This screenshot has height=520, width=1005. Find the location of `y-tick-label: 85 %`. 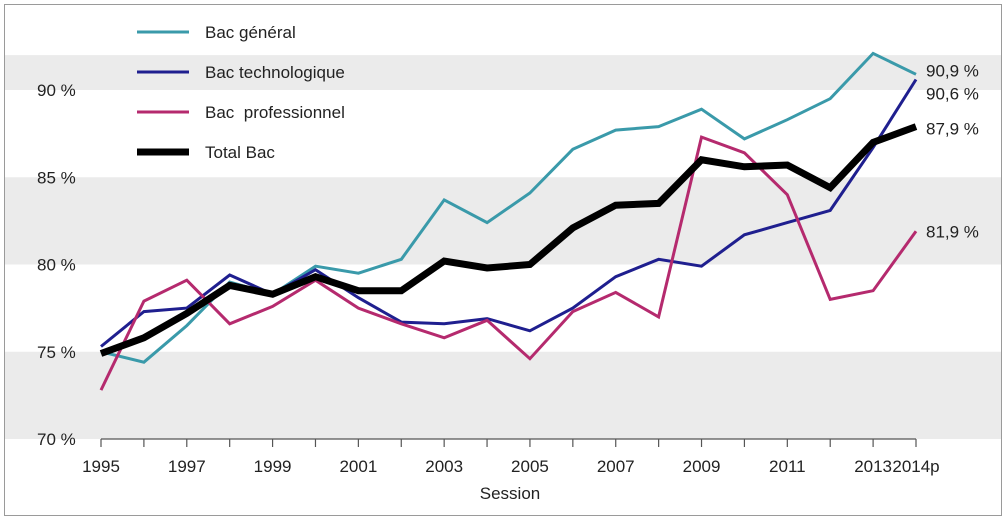

y-tick-label: 85 % is located at coordinates (56, 177).